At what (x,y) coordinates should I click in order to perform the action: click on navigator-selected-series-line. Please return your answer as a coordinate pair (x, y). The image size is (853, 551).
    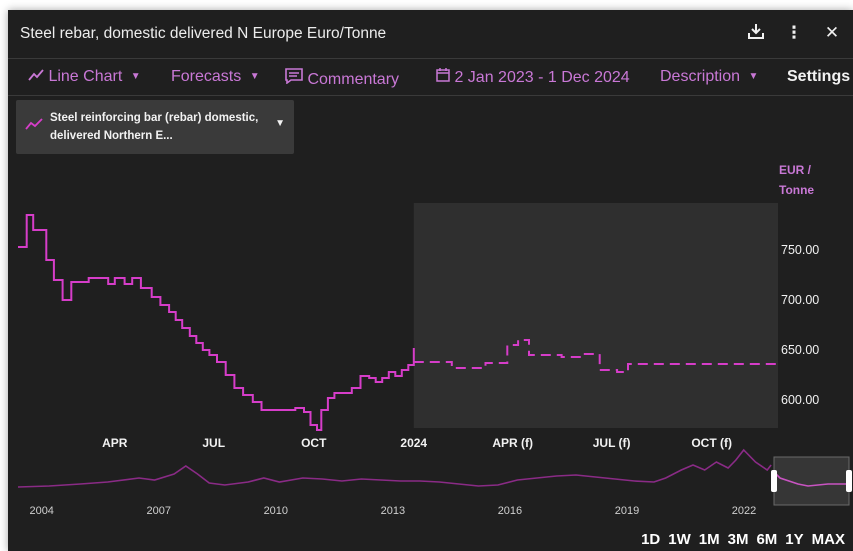
    Looking at the image, I should click on (811, 479).